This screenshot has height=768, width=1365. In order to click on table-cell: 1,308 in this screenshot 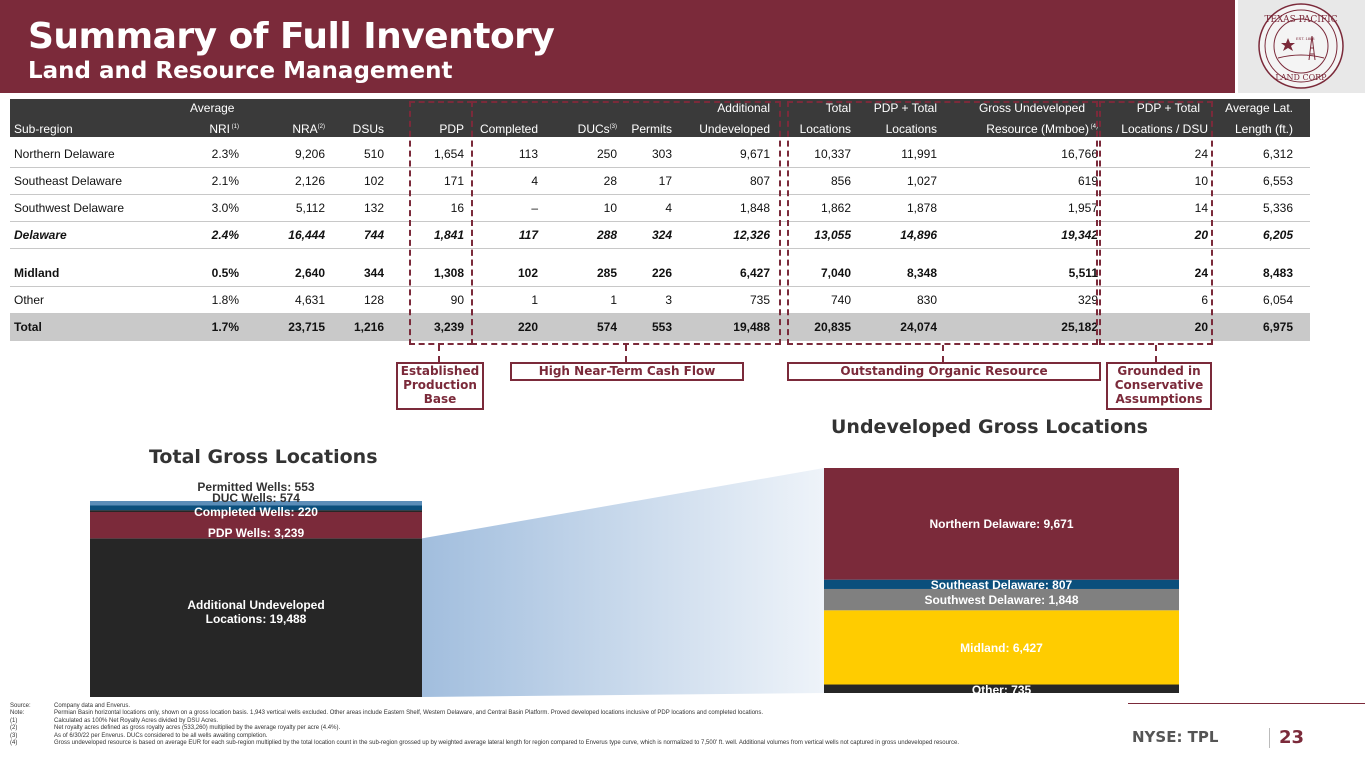, I will do `click(448, 273)`.